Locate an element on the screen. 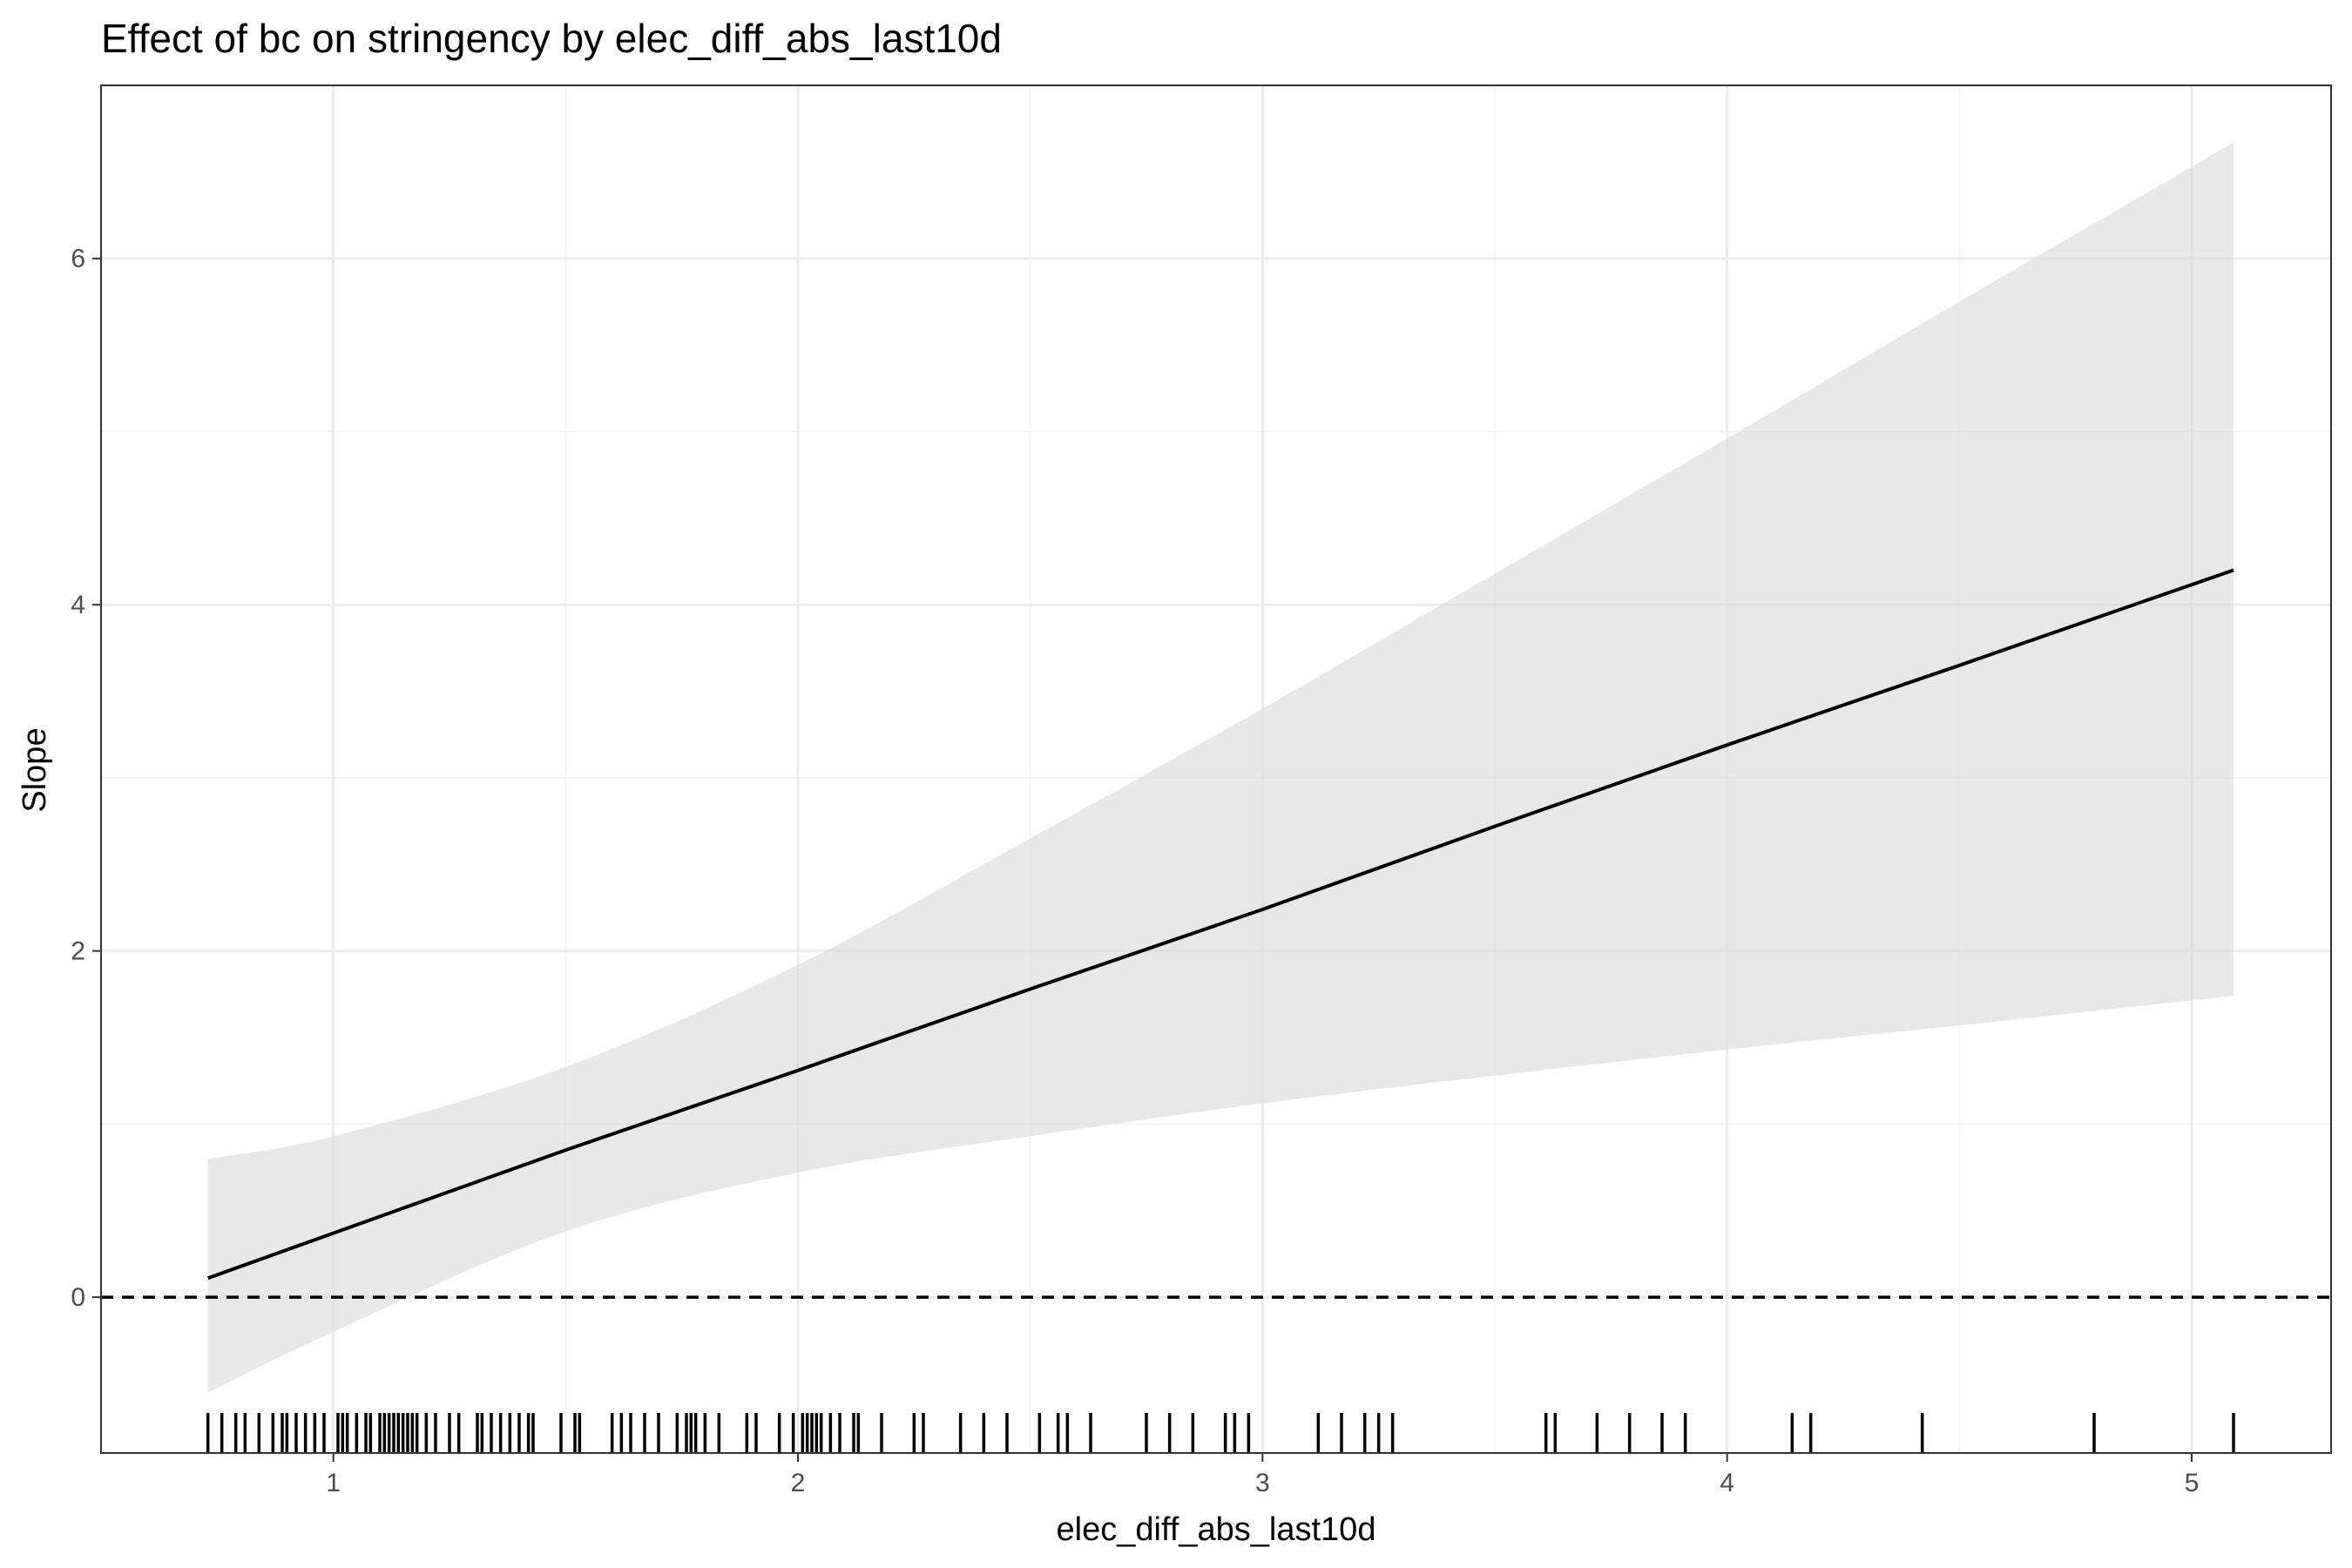  y-tick-label: 2 is located at coordinates (78, 952).